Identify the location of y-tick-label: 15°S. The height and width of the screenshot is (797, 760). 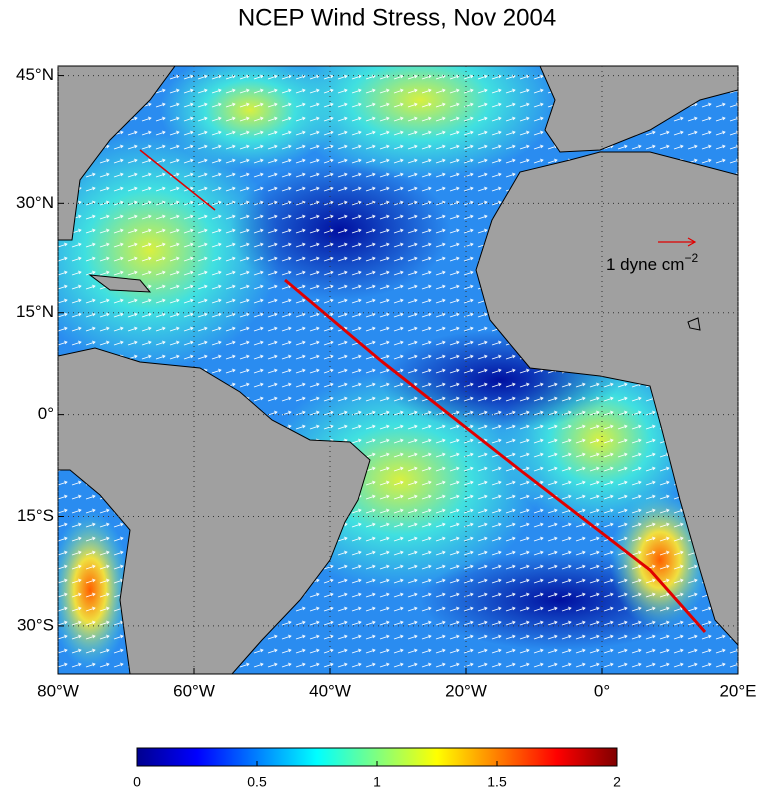
(35, 515).